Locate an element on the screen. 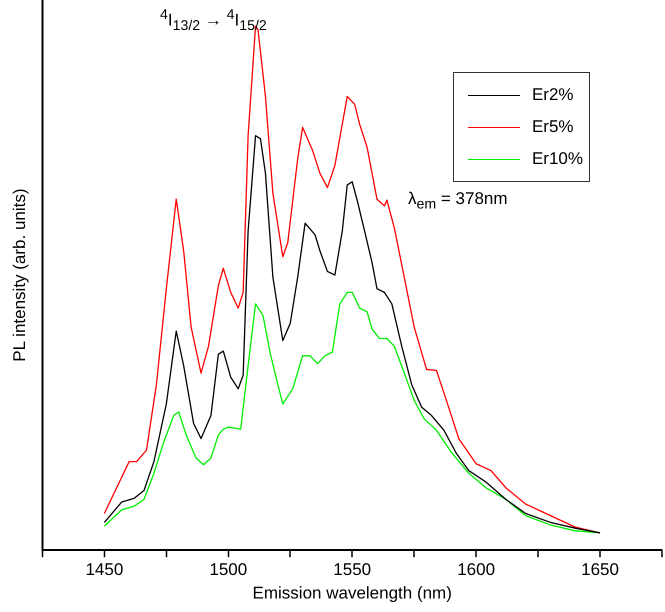  x-axis-title: Emission wavelength (nm) is located at coordinates (352, 592).